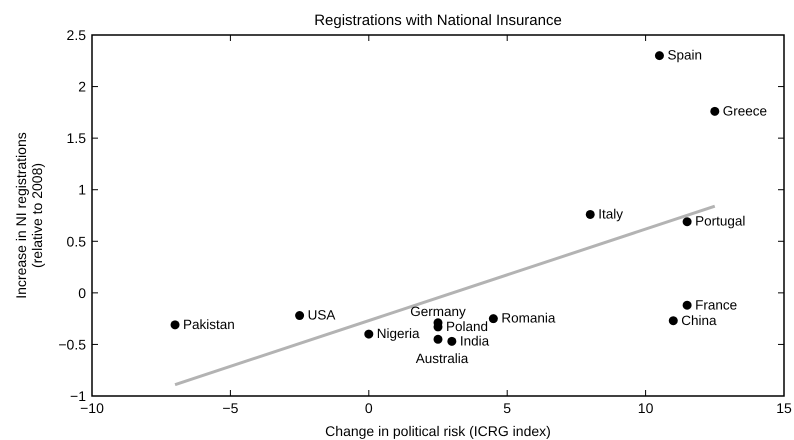  Describe the element at coordinates (784, 408) in the screenshot. I see `x-tick-label: 15` at that location.